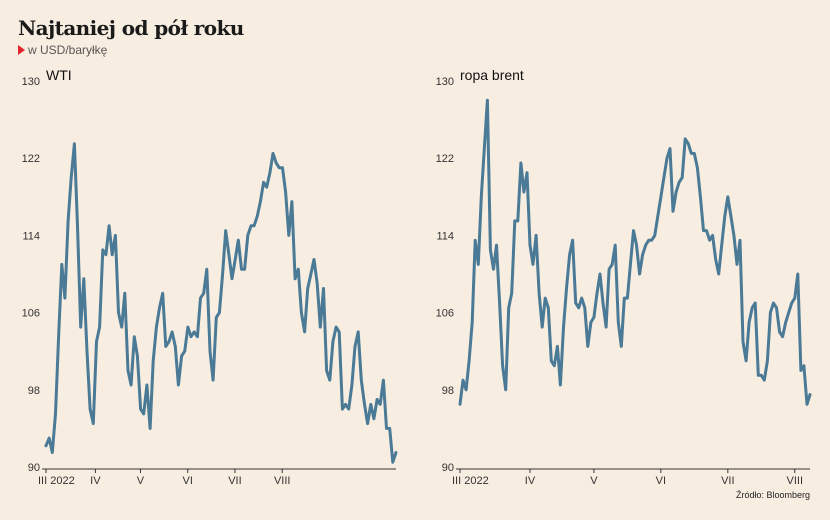 The width and height of the screenshot is (830, 520). Describe the element at coordinates (492, 75) in the screenshot. I see `panel-title: ropa brent` at that location.